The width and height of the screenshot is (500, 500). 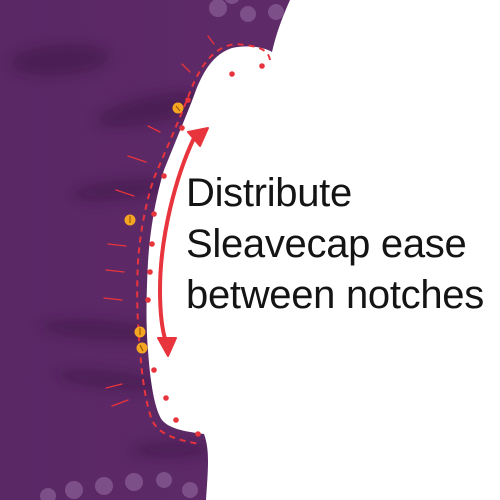 What do you see at coordinates (183, 242) in the screenshot?
I see `distribute-arrow-icon` at bounding box center [183, 242].